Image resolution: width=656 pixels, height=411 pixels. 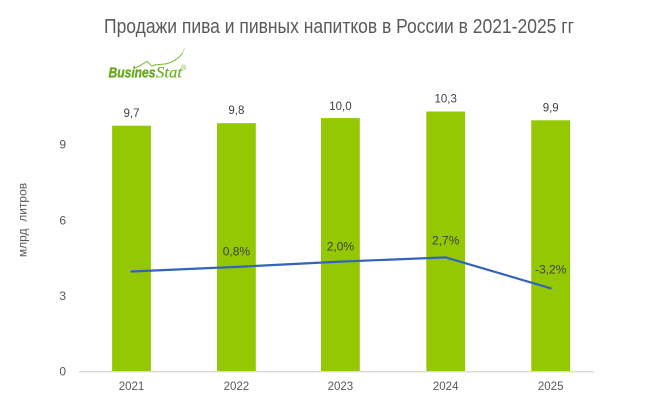 I want to click on svg-text: -3,2%, so click(x=551, y=270).